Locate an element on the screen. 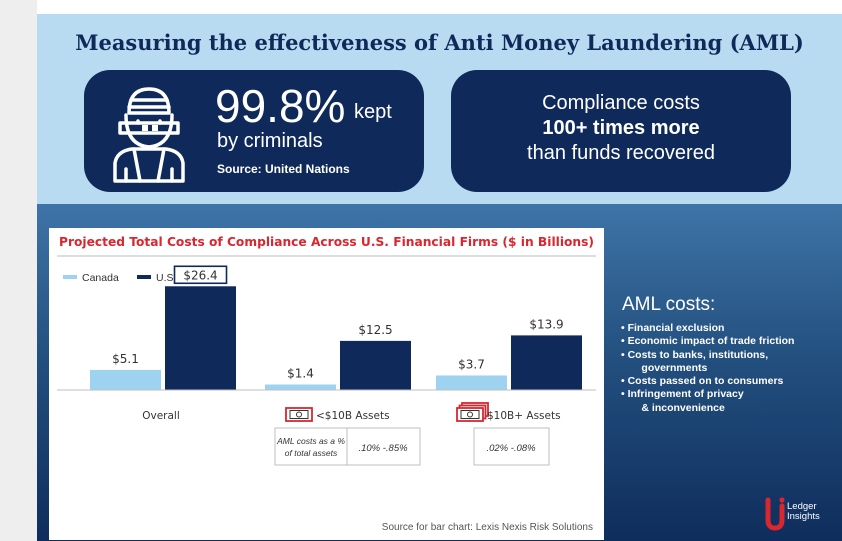 The width and height of the screenshot is (842, 541). aml-table-value: .10% -.85% is located at coordinates (383, 448).